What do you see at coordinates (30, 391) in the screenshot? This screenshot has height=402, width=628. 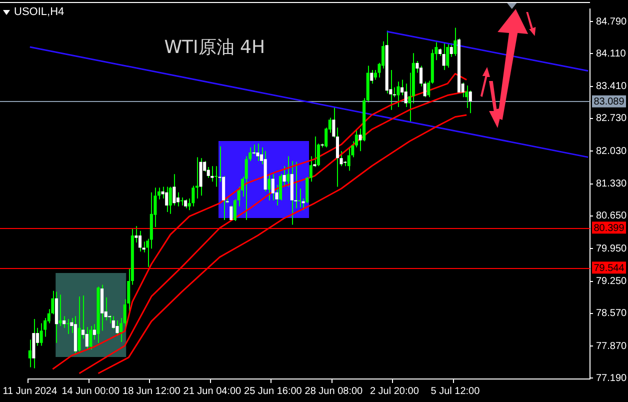 I see `x-tick-label: 11 Jun 2024` at bounding box center [30, 391].